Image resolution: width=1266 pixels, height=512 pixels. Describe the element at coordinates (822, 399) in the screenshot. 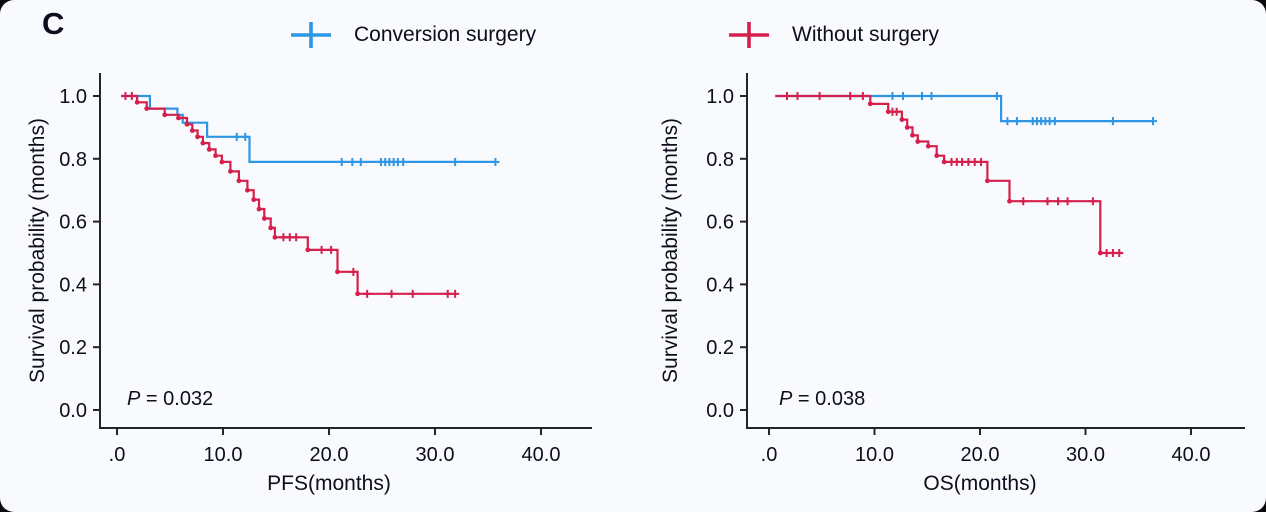

I see `p-value: P = 0.038` at that location.